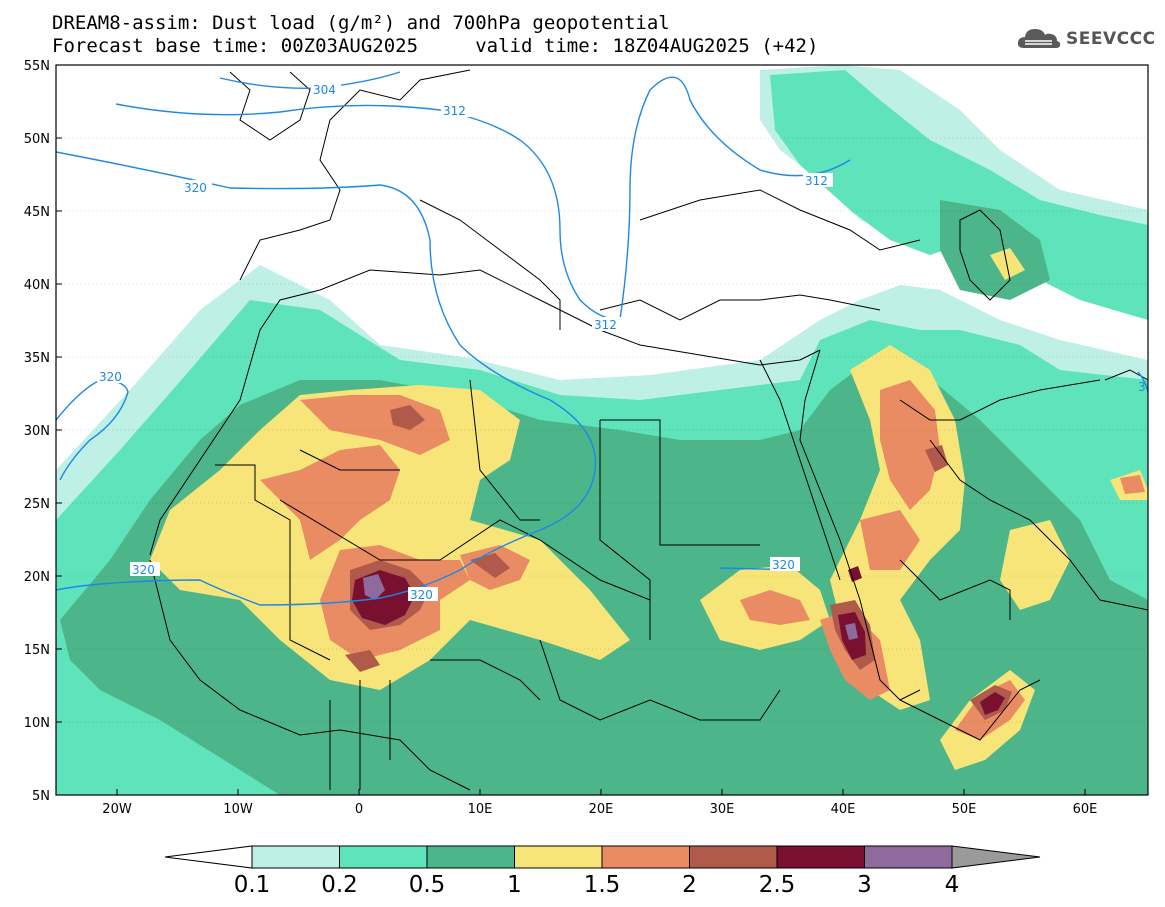 The image size is (1165, 907). What do you see at coordinates (602, 885) in the screenshot?
I see `colorbar-label: 1.5` at bounding box center [602, 885].